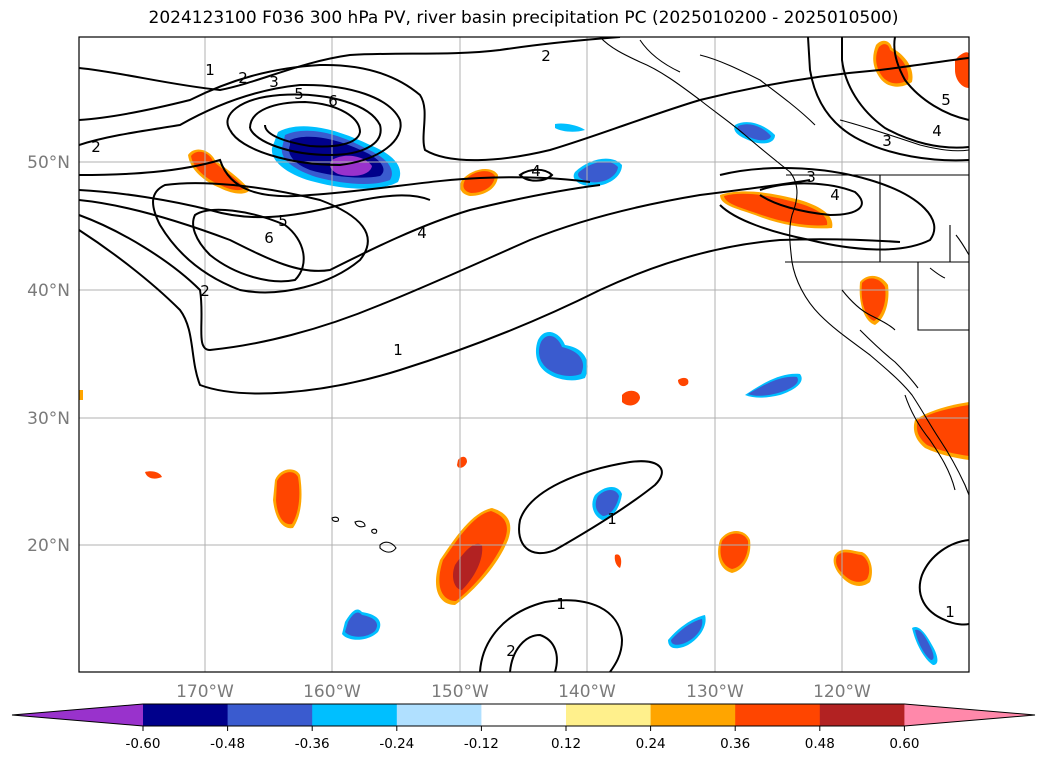 This screenshot has width=1047, height=765. What do you see at coordinates (735, 744) in the screenshot?
I see `colorbar-tick-label: 0.36` at bounding box center [735, 744].